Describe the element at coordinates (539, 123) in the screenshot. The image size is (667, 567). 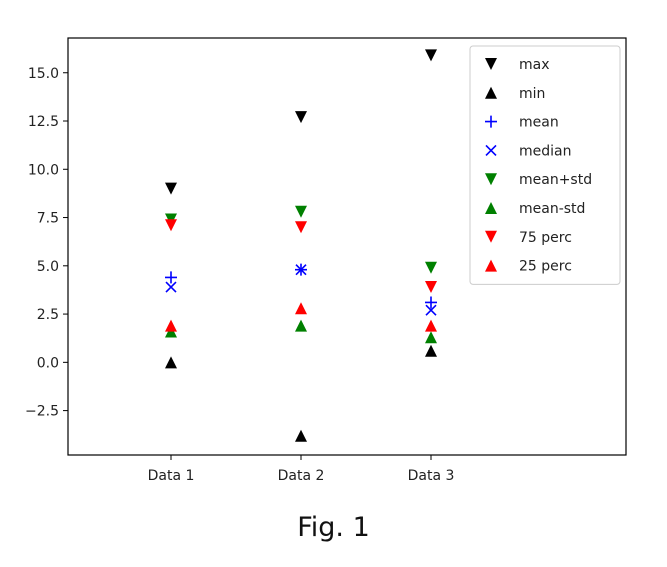
I see `legend-label: mean` at that location.